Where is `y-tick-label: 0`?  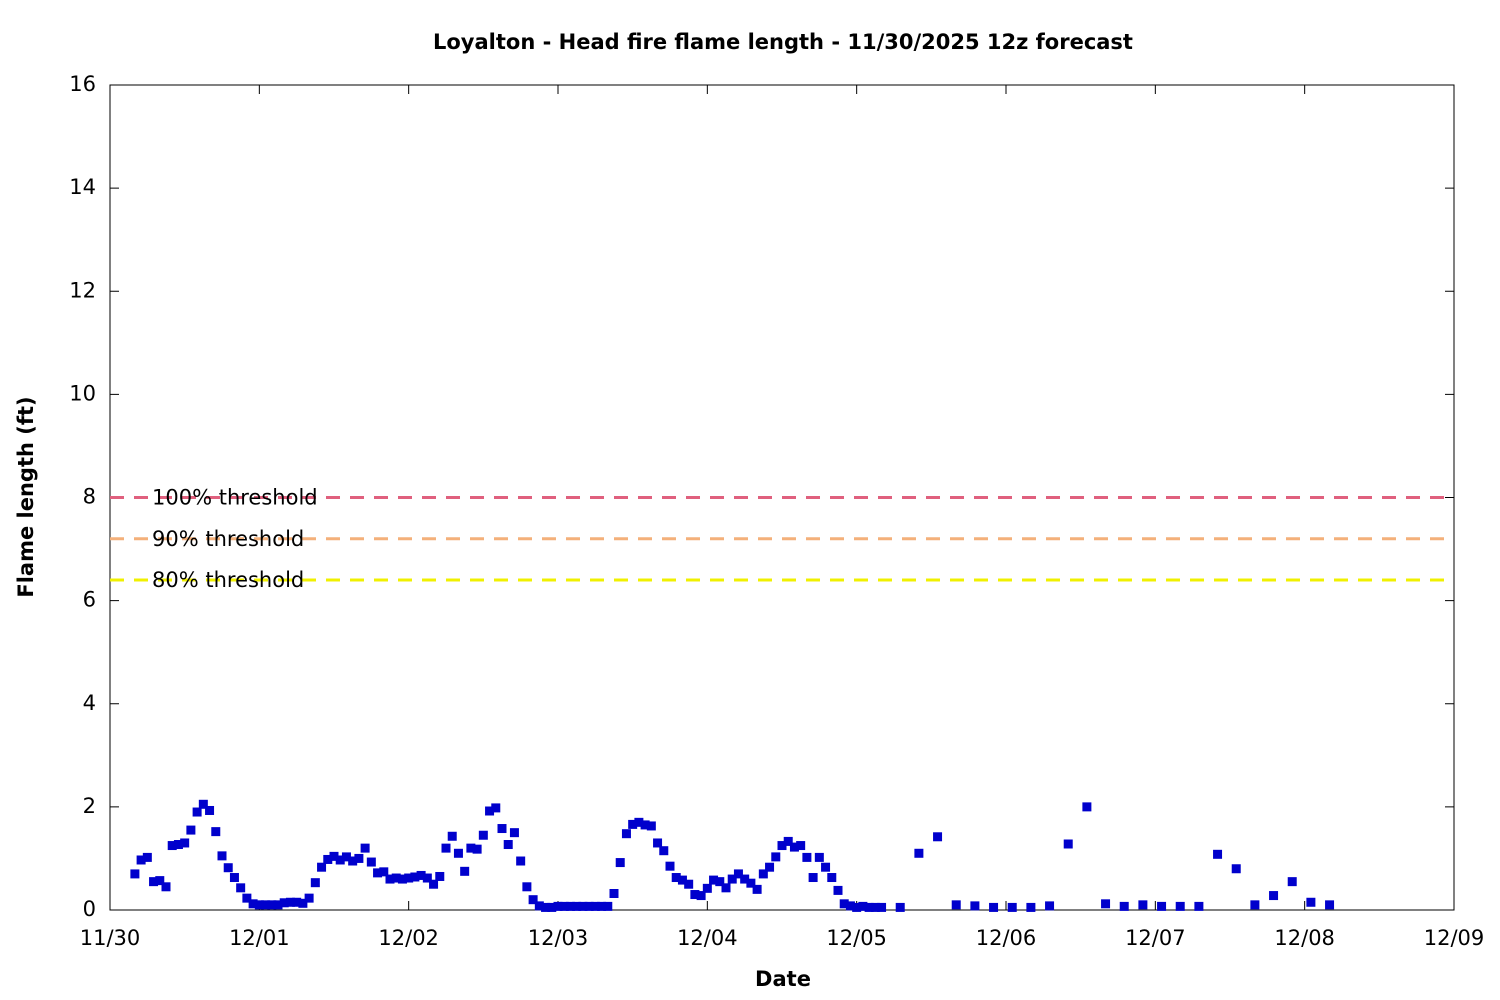
y-tick-label: 0 is located at coordinates (89, 909).